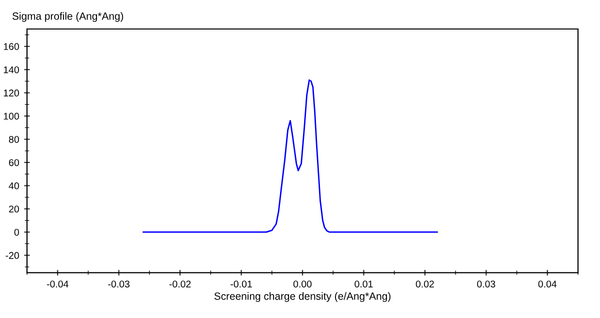 Image resolution: width=600 pixels, height=318 pixels. What do you see at coordinates (302, 297) in the screenshot?
I see `x-axis-title: Screening charge density (e/Ang*Ang)` at bounding box center [302, 297].